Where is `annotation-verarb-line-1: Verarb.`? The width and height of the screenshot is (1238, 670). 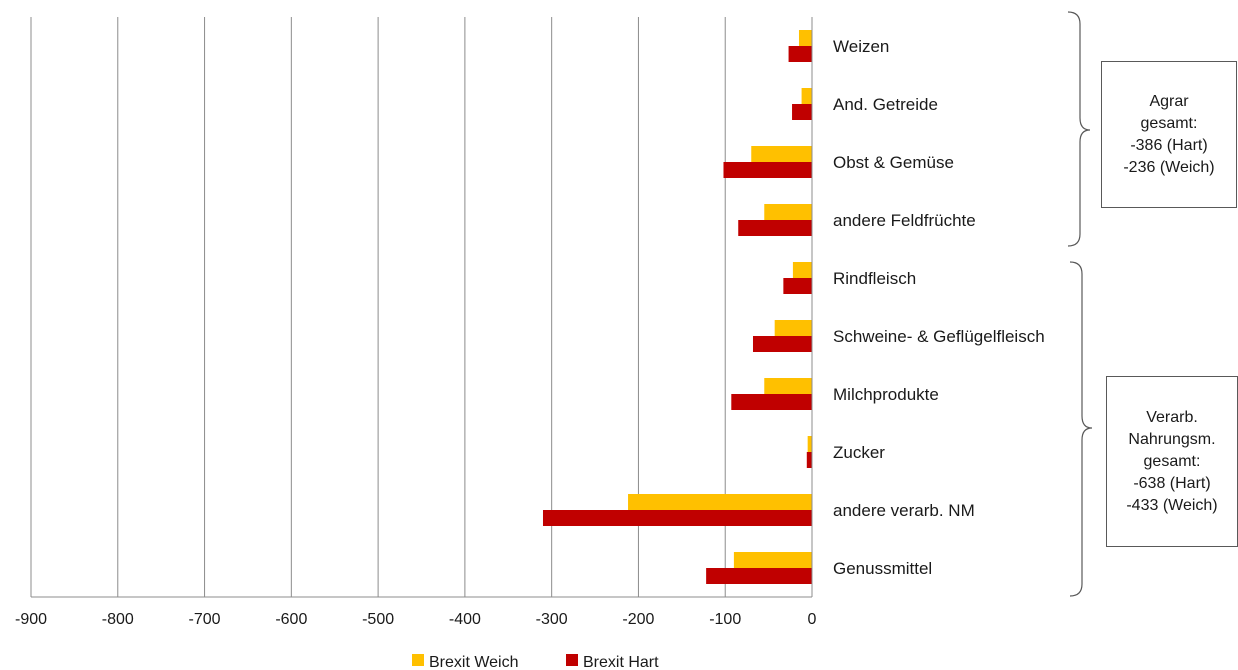
annotation-verarb-line-1: Verarb. is located at coordinates (1172, 417).